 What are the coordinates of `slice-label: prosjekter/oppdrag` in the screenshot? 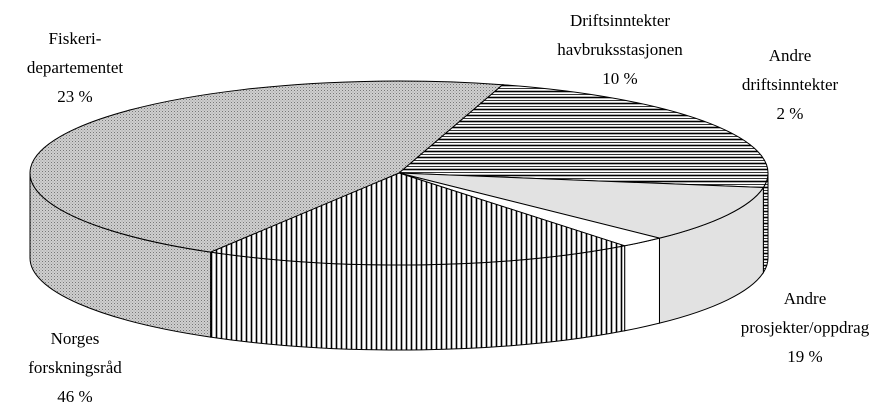 It's located at (805, 327).